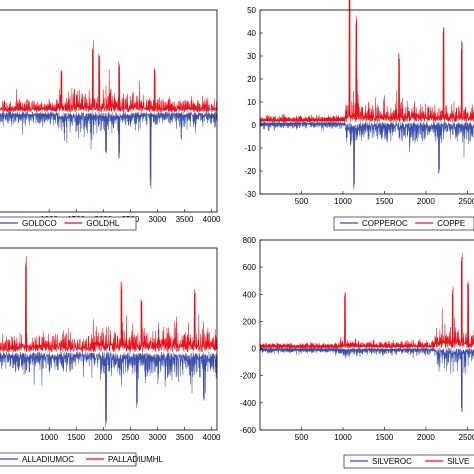  Describe the element at coordinates (109, 304) in the screenshot. I see `series-line-palladiumhl` at that location.